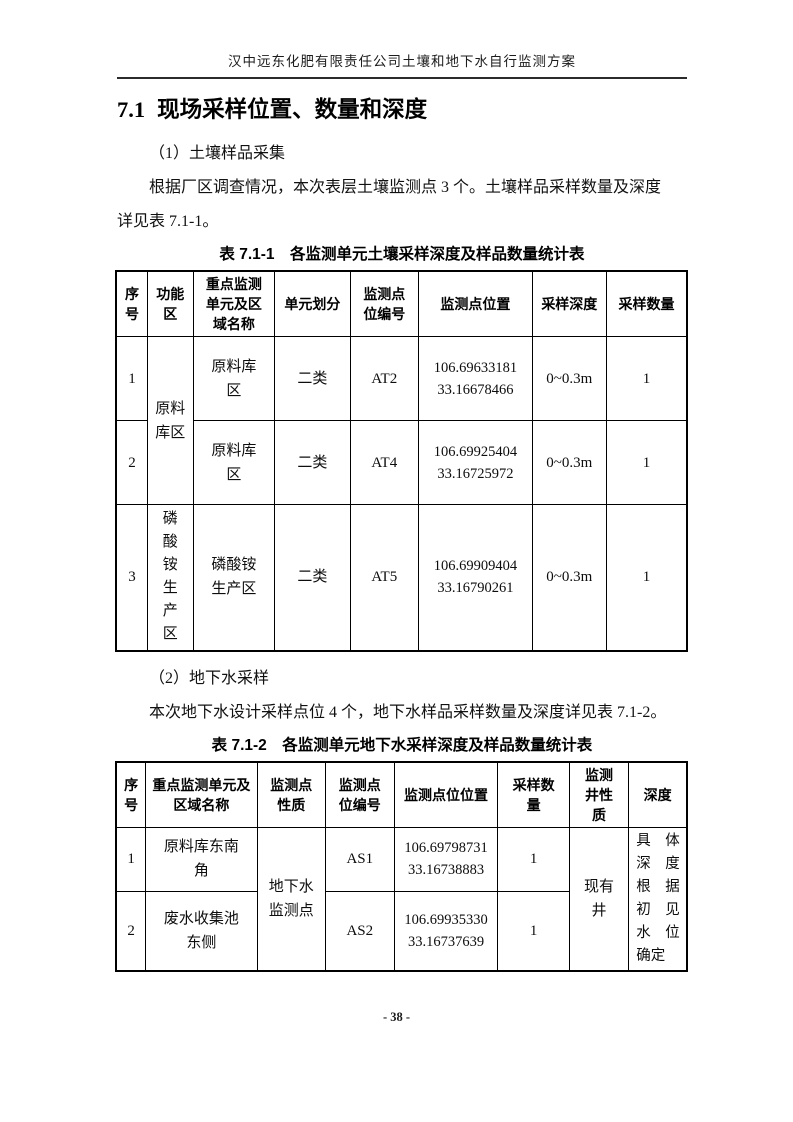 The width and height of the screenshot is (793, 1122). I want to click on cell-unit: 磷酸铵 生产区, so click(234, 577).